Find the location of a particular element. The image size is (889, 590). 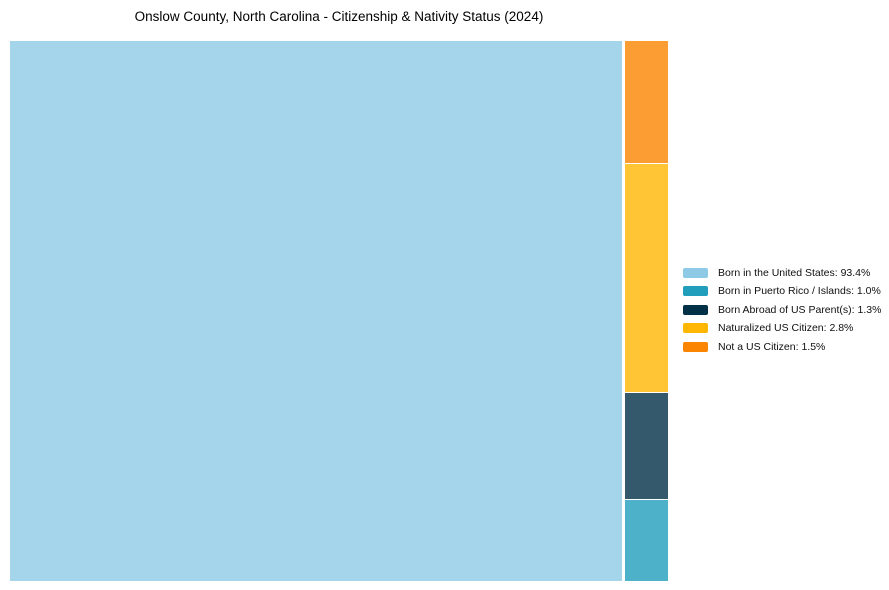

legend-item-naturalized-us-citizen: Naturalized US Citizen: 2.8% is located at coordinates (782, 328).